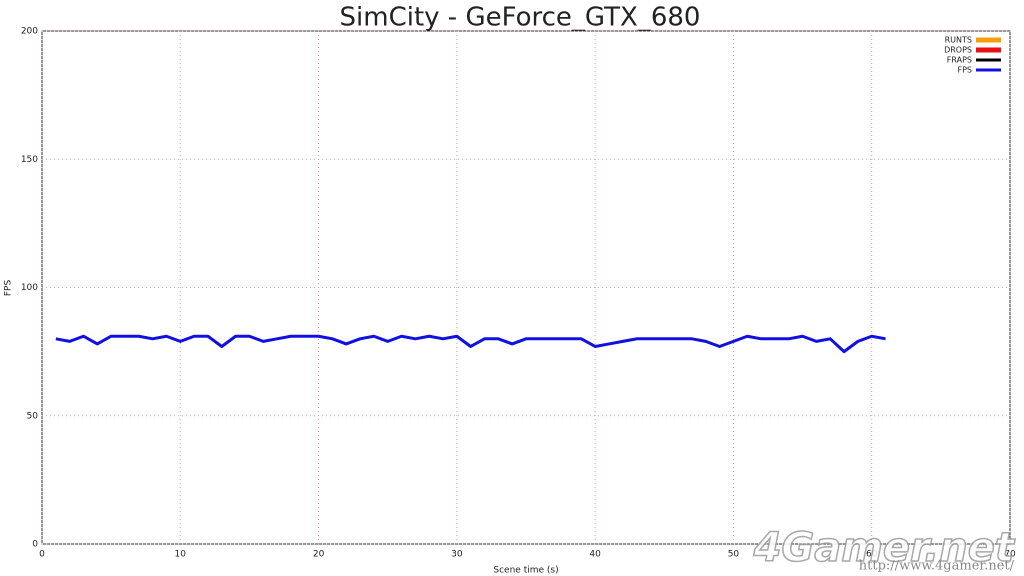  Describe the element at coordinates (959, 60) in the screenshot. I see `legend-label: FRAPS` at that location.